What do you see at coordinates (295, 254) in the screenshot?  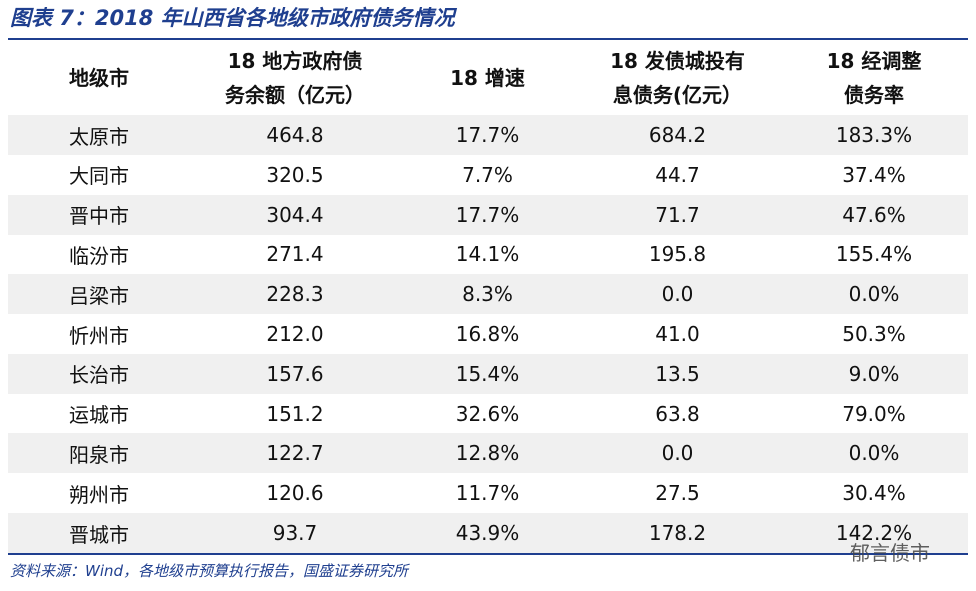 I see `table-cell: 271.4` at bounding box center [295, 254].